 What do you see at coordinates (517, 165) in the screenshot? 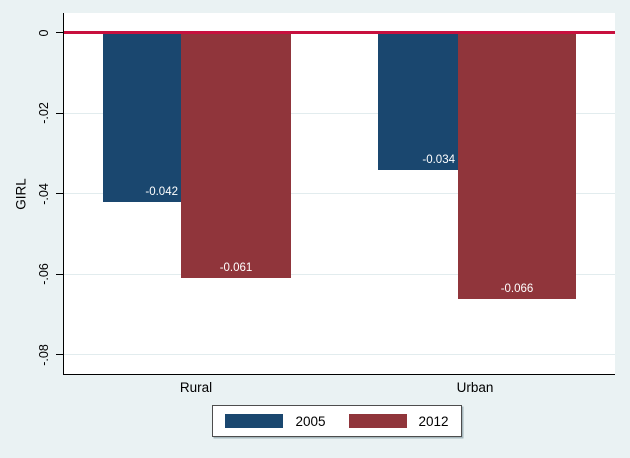
I see `bar-urban-2012` at bounding box center [517, 165].